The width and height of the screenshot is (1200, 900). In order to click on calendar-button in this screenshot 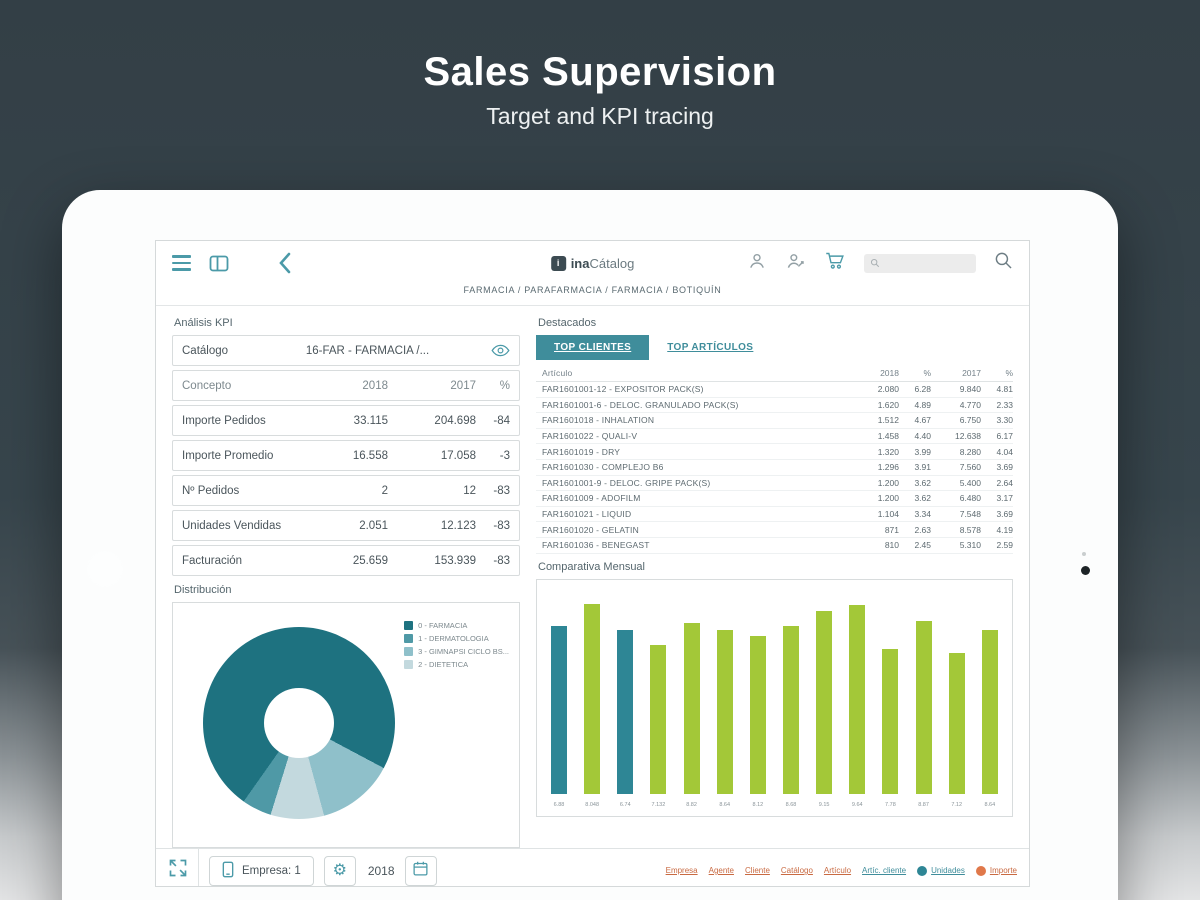, I will do `click(420, 870)`.